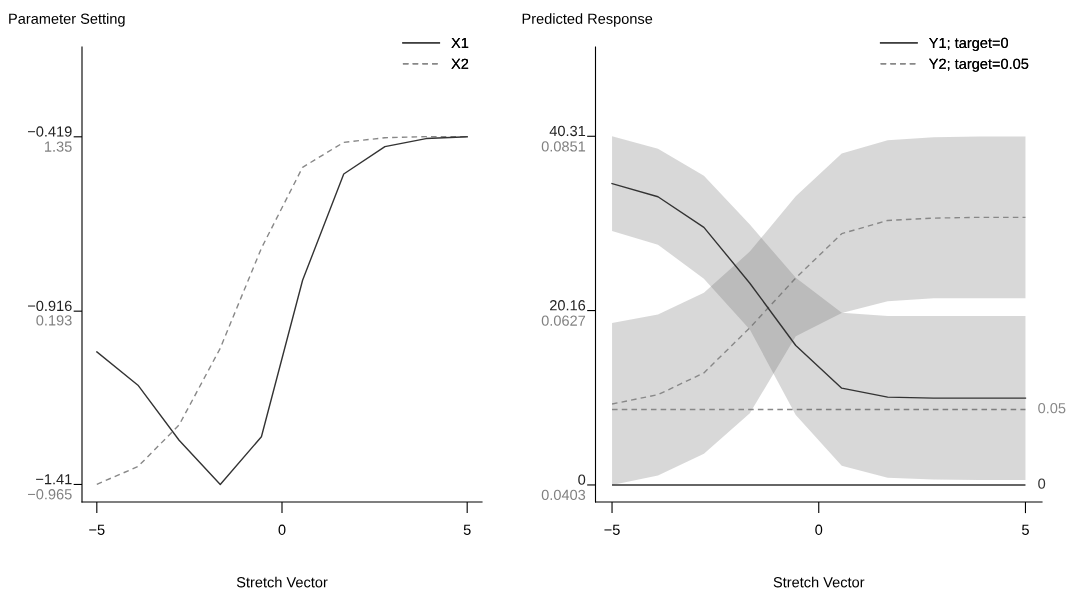 The width and height of the screenshot is (1077, 595). I want to click on y-tick-label: 40.31, so click(567, 131).